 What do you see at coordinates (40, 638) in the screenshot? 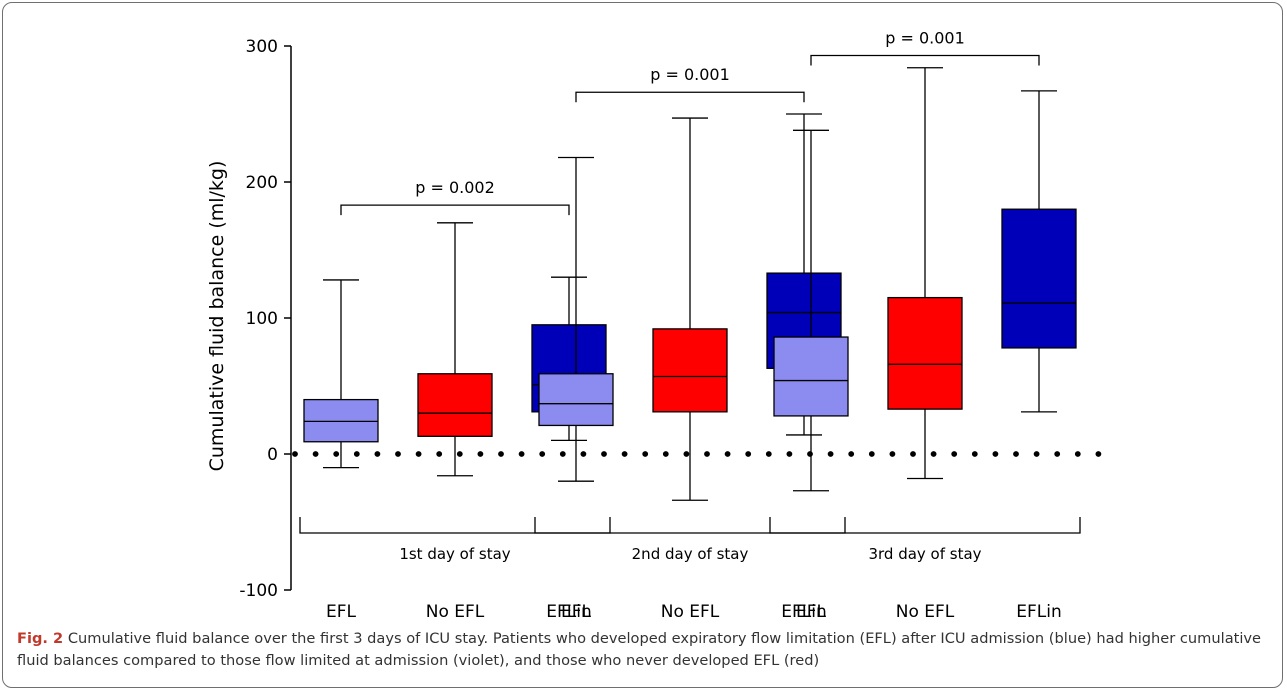
I see `figure-label: Fig. 2` at bounding box center [40, 638].